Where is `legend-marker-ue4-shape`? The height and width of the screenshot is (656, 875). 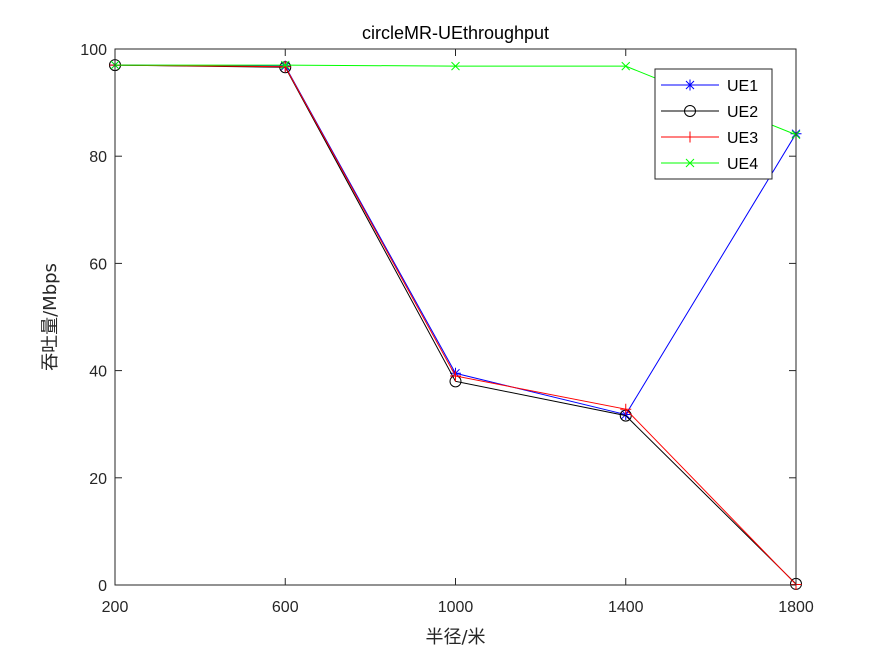
legend-marker-ue4-shape is located at coordinates (690, 163).